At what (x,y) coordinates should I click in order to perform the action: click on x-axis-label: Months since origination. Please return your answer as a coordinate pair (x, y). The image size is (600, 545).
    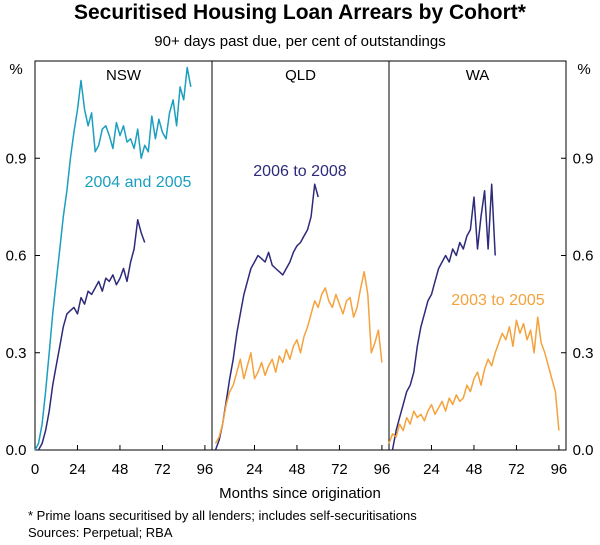
    Looking at the image, I should click on (300, 493).